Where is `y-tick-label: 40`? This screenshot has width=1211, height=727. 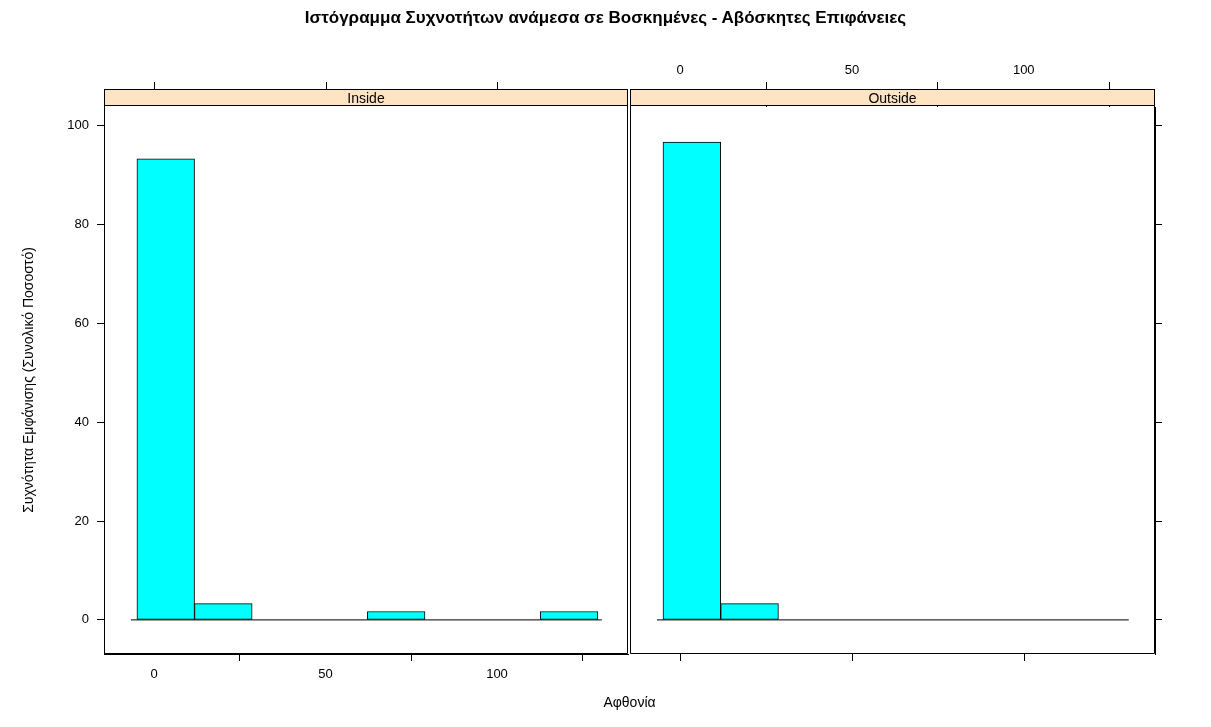 y-tick-label: 40 is located at coordinates (81, 421).